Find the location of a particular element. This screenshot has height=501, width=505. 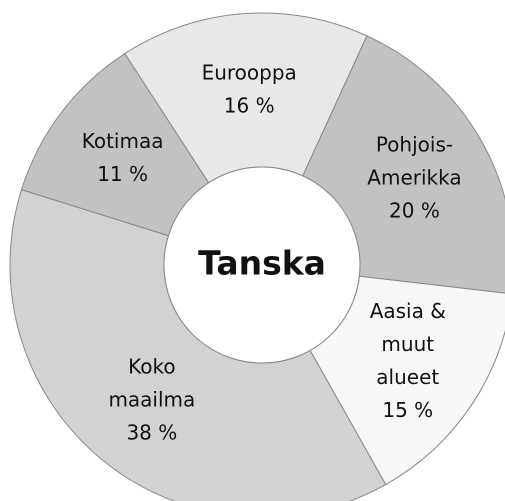

slice-label: Pohjois- is located at coordinates (414, 145).